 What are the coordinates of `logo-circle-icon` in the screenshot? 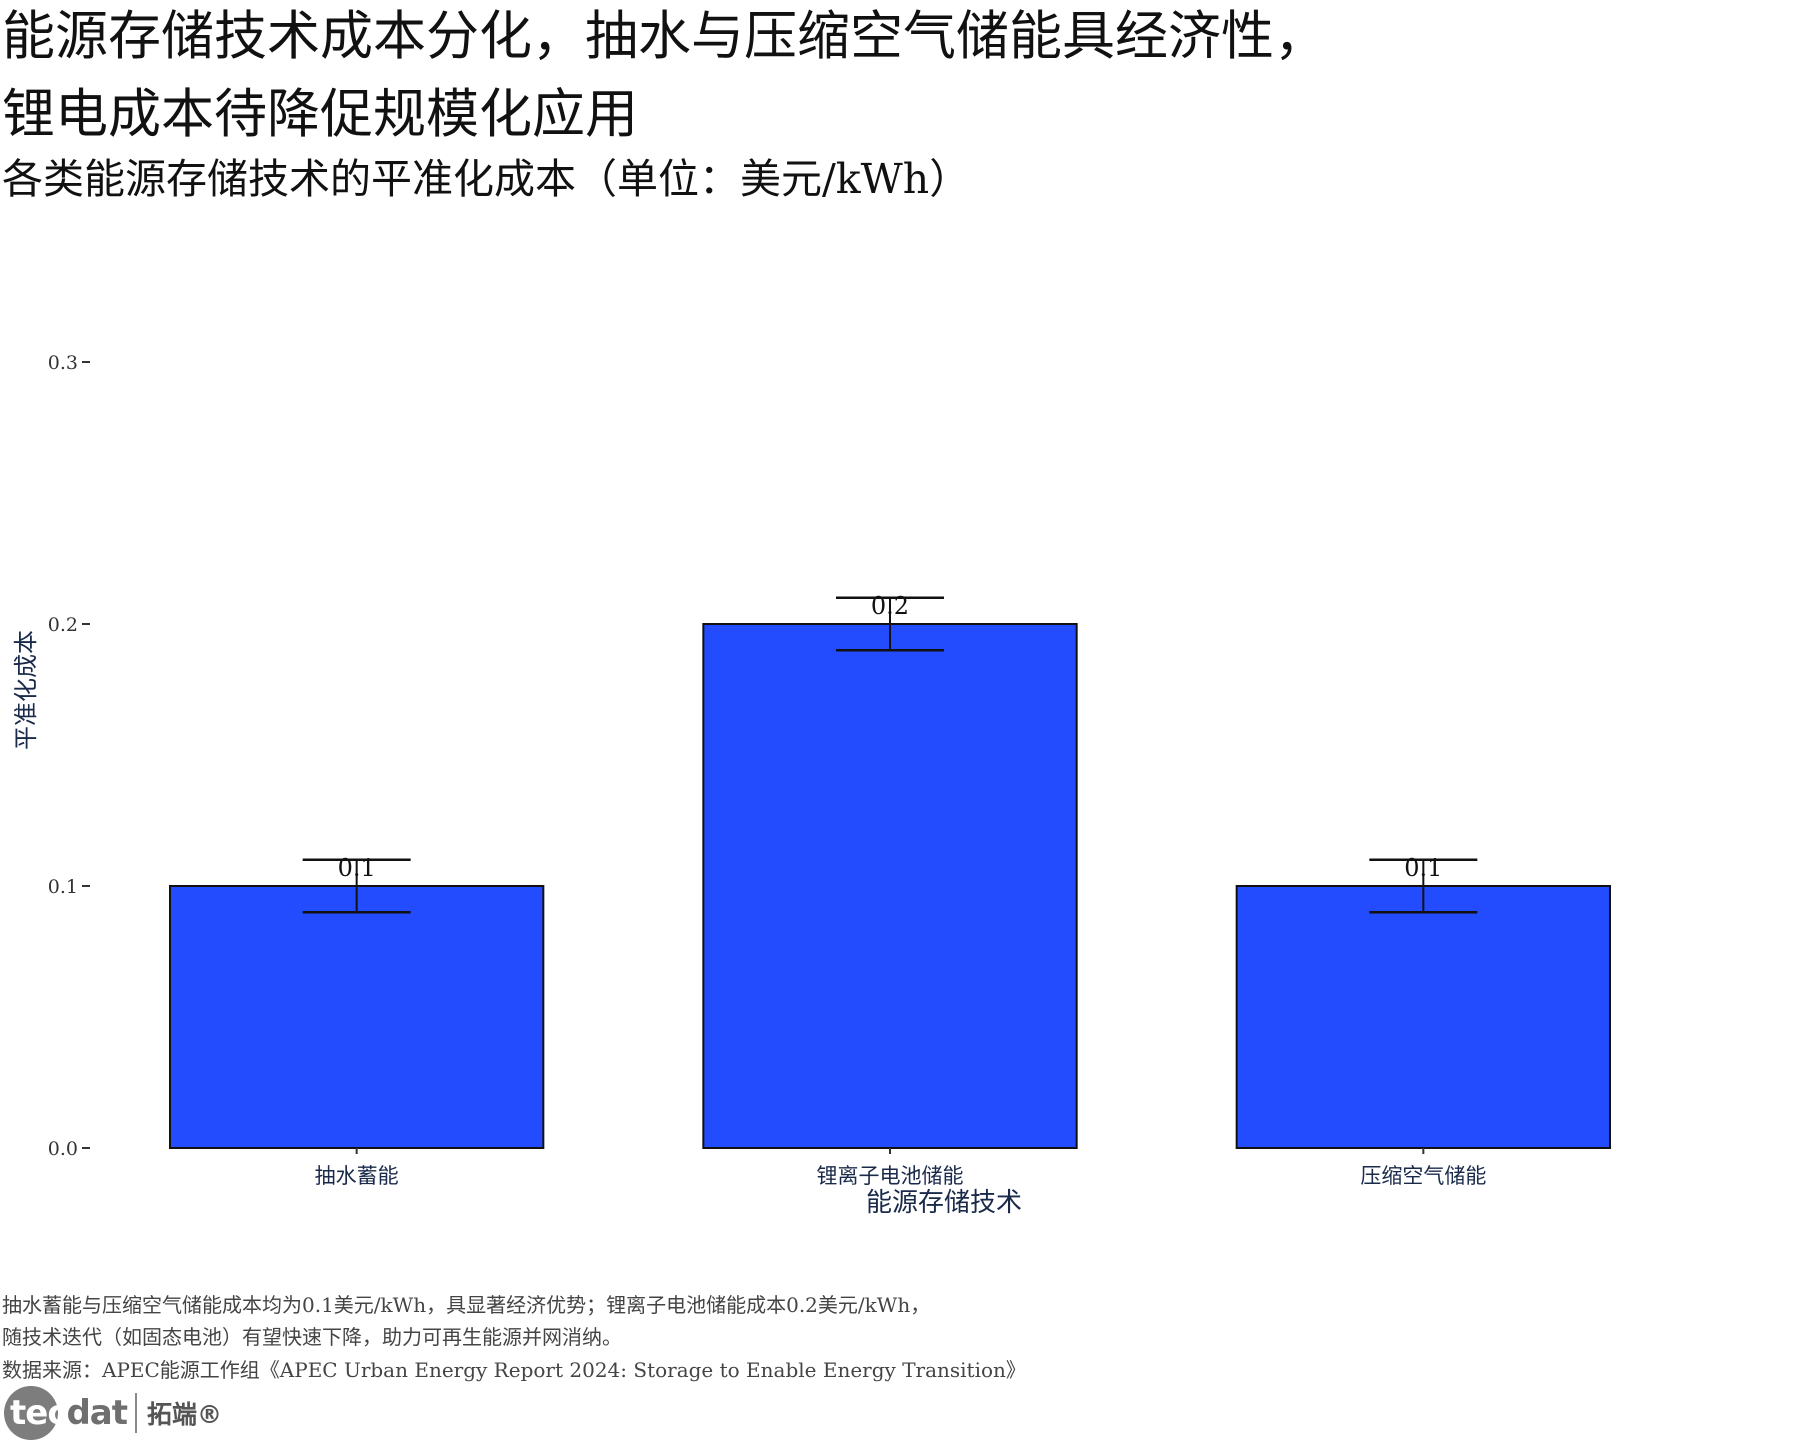 It's located at (31, 1413).